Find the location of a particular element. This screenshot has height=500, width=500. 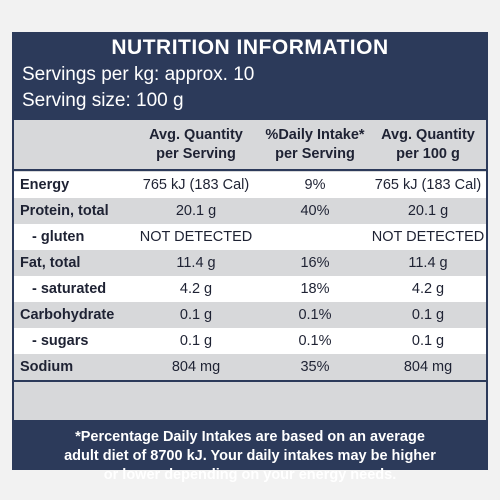

nutrient-name: Carbohydrate is located at coordinates (67, 315).